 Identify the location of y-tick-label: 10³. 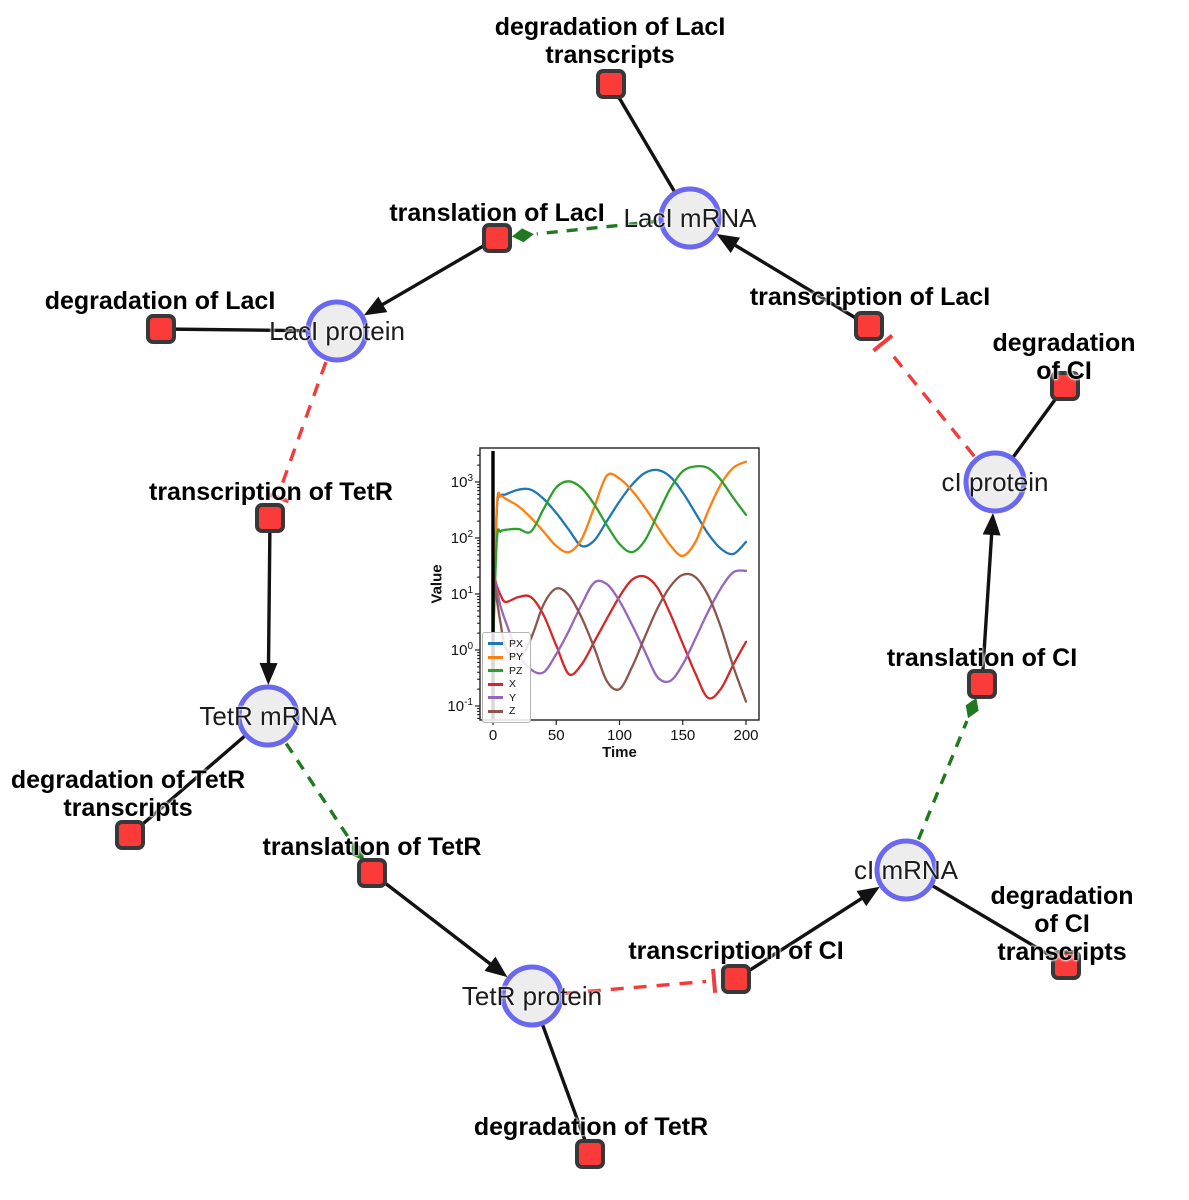
(461, 482).